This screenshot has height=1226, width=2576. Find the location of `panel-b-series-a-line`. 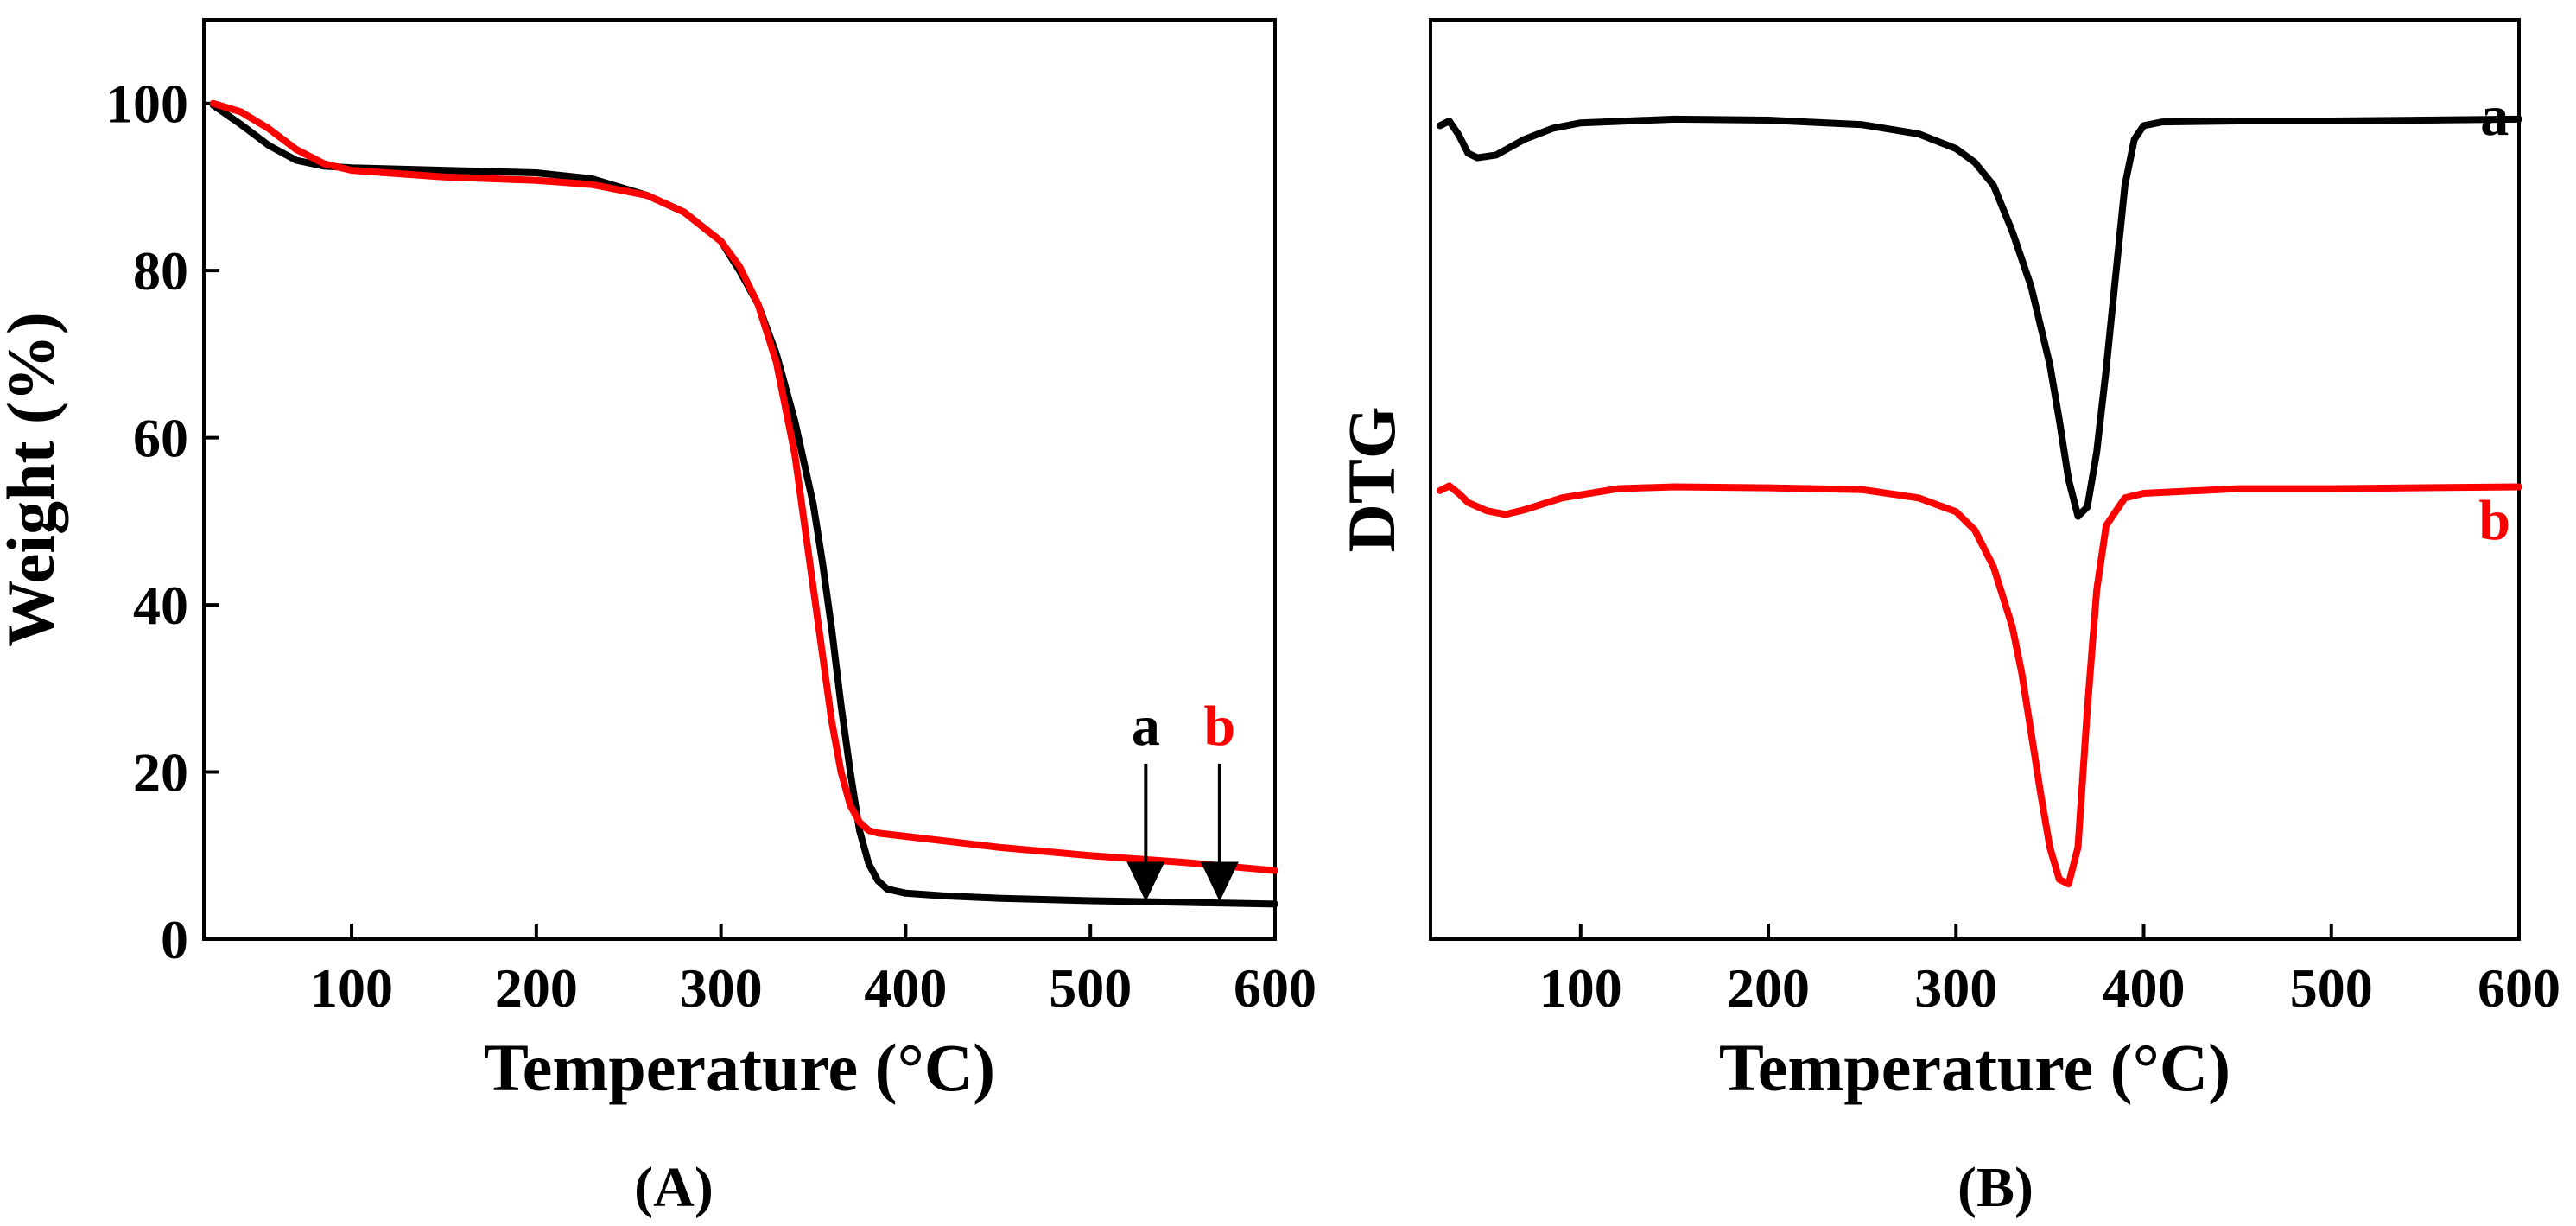

panel-b-series-a-line is located at coordinates (1979, 317).